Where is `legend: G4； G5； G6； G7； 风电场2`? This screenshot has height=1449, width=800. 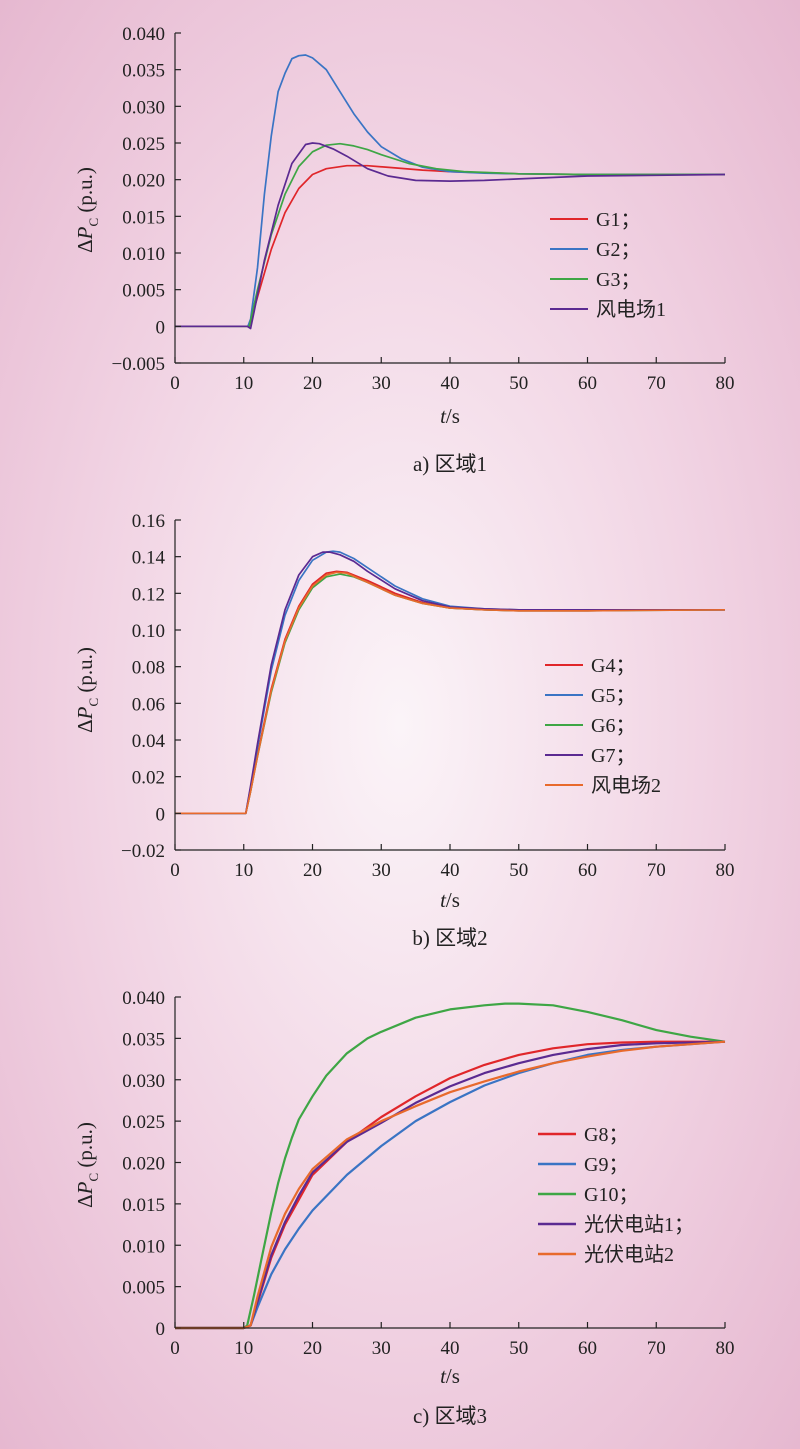
legend: G4； G5； G6； G7； 风电场2 is located at coordinates (603, 726).